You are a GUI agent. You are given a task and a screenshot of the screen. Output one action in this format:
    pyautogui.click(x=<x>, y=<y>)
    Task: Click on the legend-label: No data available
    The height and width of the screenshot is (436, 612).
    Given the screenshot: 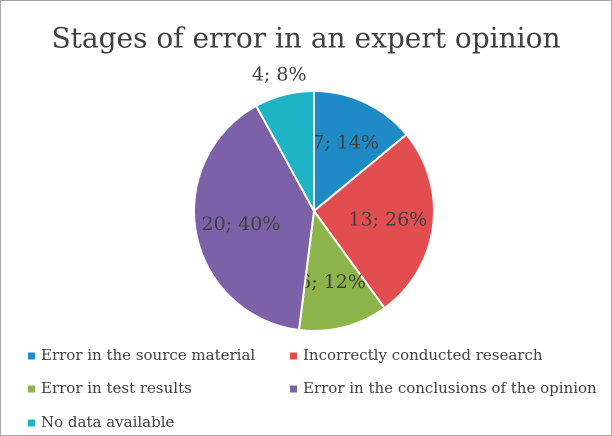 What is the action you would take?
    pyautogui.click(x=108, y=422)
    